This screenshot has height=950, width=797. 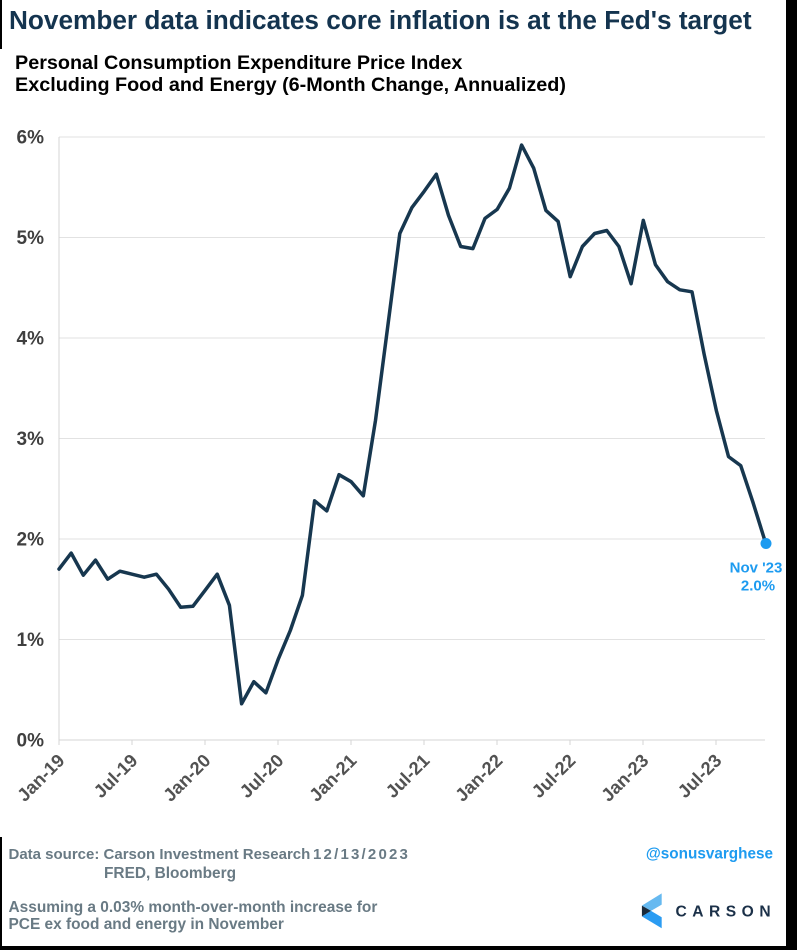 I want to click on svg-text: Jul-23, so click(x=699, y=776).